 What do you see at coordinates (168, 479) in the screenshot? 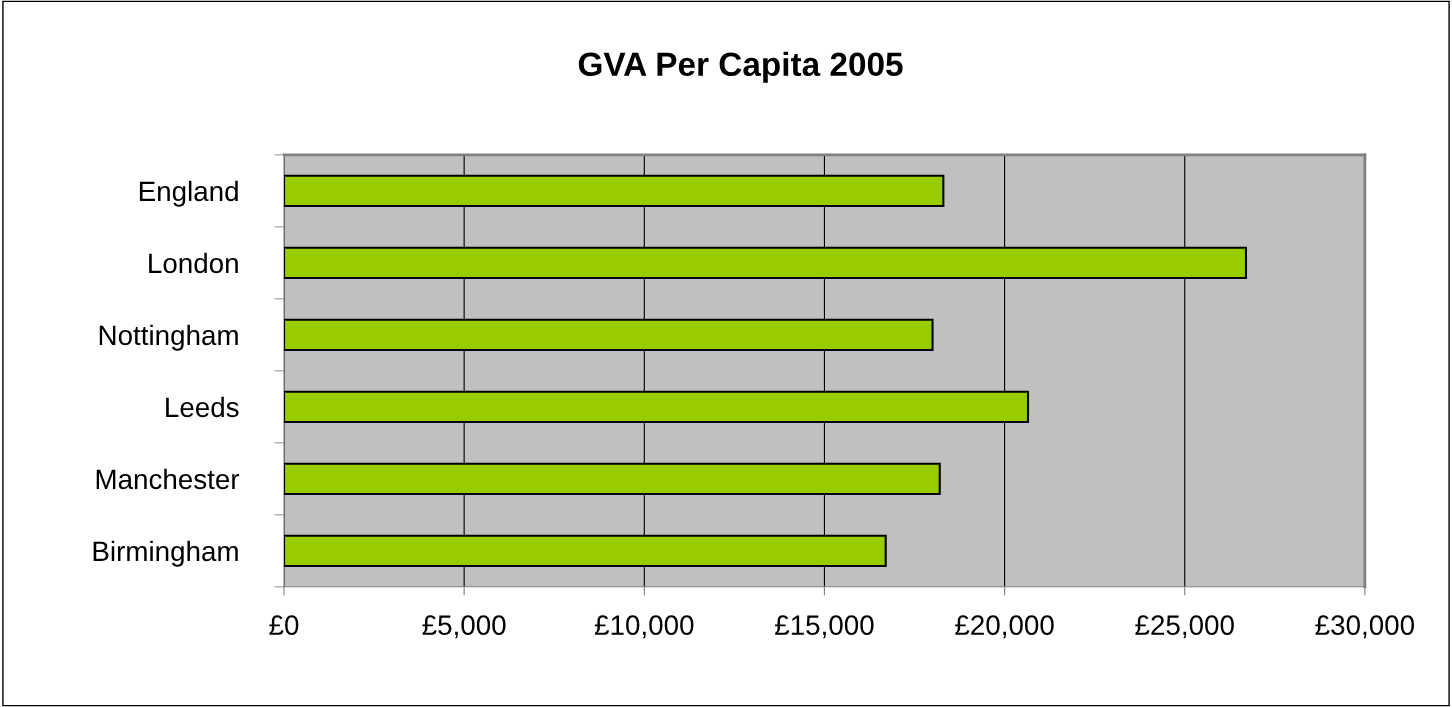
I see `y-tick-label: Manchester` at bounding box center [168, 479].